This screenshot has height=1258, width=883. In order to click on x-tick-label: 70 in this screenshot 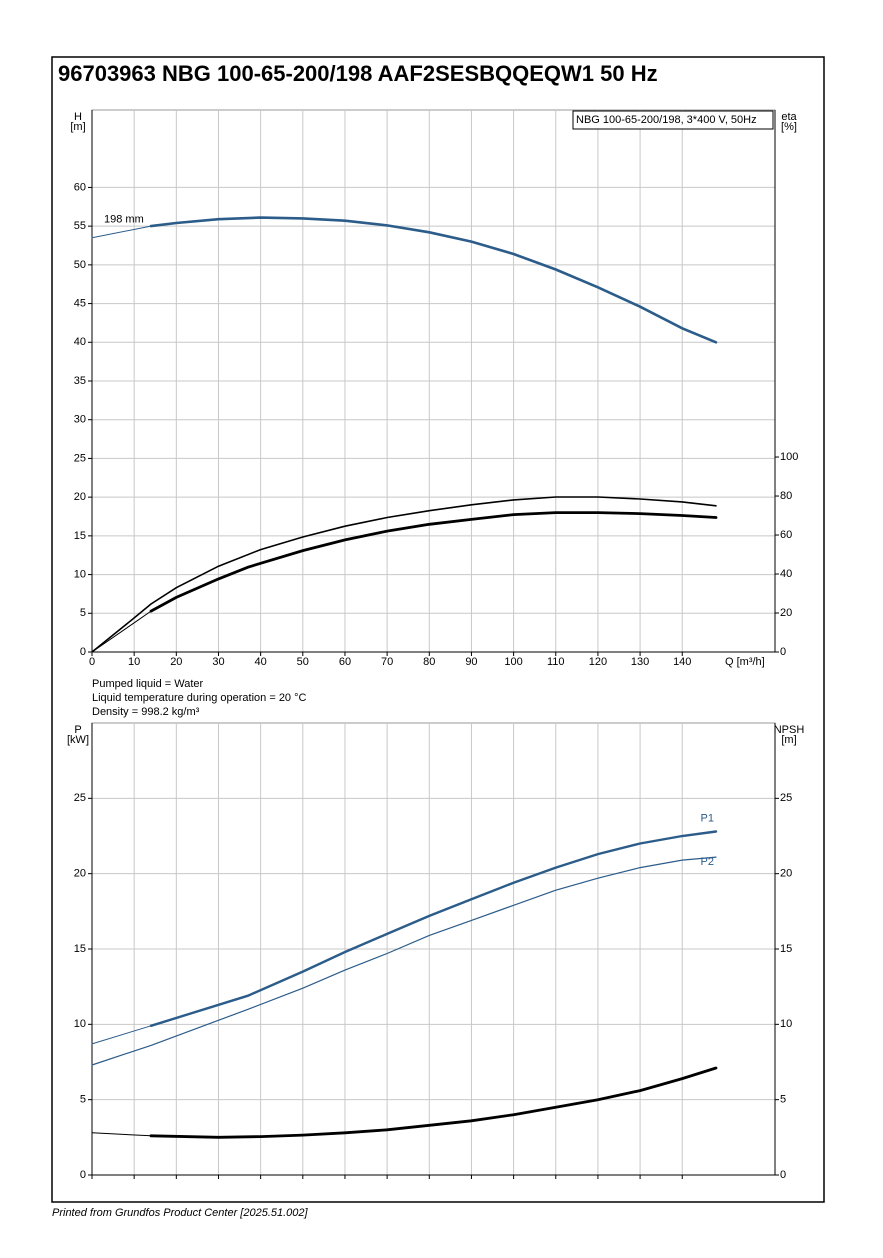, I will do `click(387, 662)`.